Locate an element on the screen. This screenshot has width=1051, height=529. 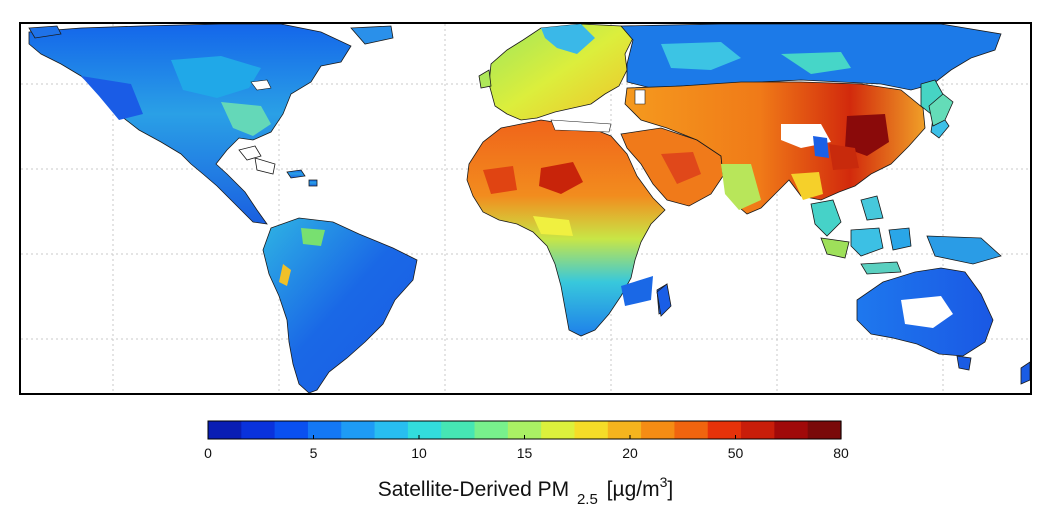
colorbar-tick-label: 5 is located at coordinates (314, 453).